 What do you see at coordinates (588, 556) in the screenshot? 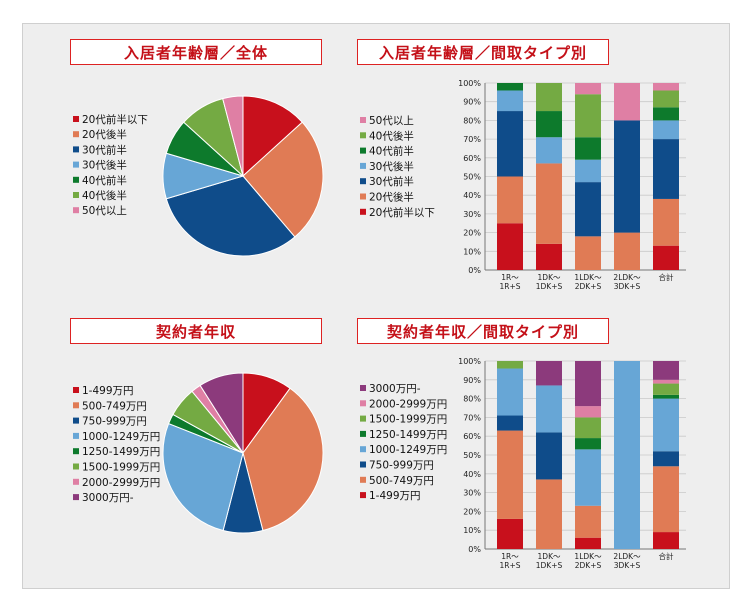
I see `x-tick-label: 1LDK～` at bounding box center [588, 556].